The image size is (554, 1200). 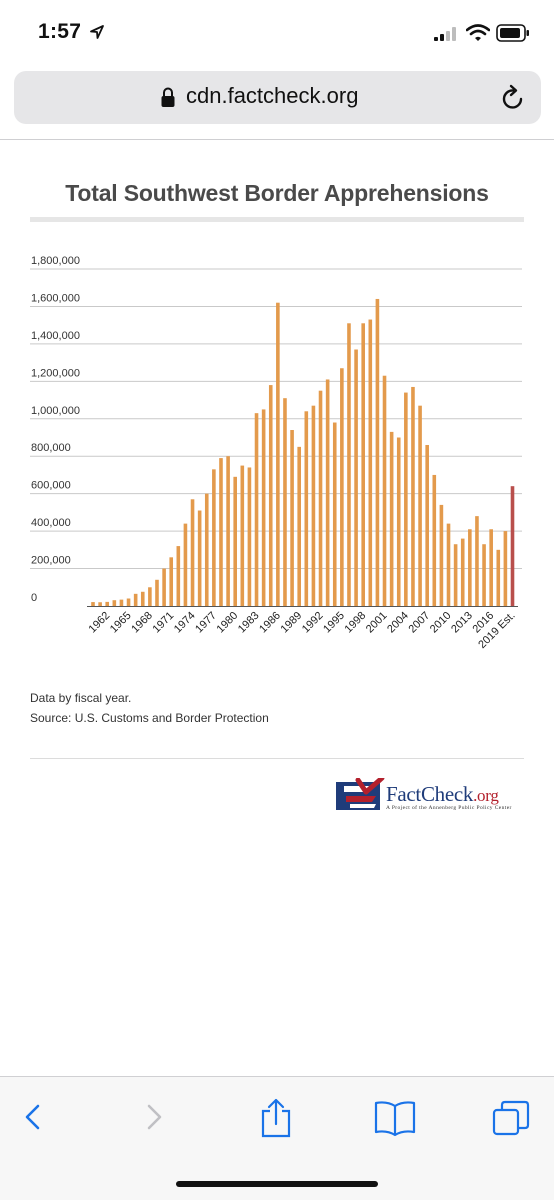 I want to click on chart-title: Total Southwest Border Apprehensions, so click(x=277, y=193).